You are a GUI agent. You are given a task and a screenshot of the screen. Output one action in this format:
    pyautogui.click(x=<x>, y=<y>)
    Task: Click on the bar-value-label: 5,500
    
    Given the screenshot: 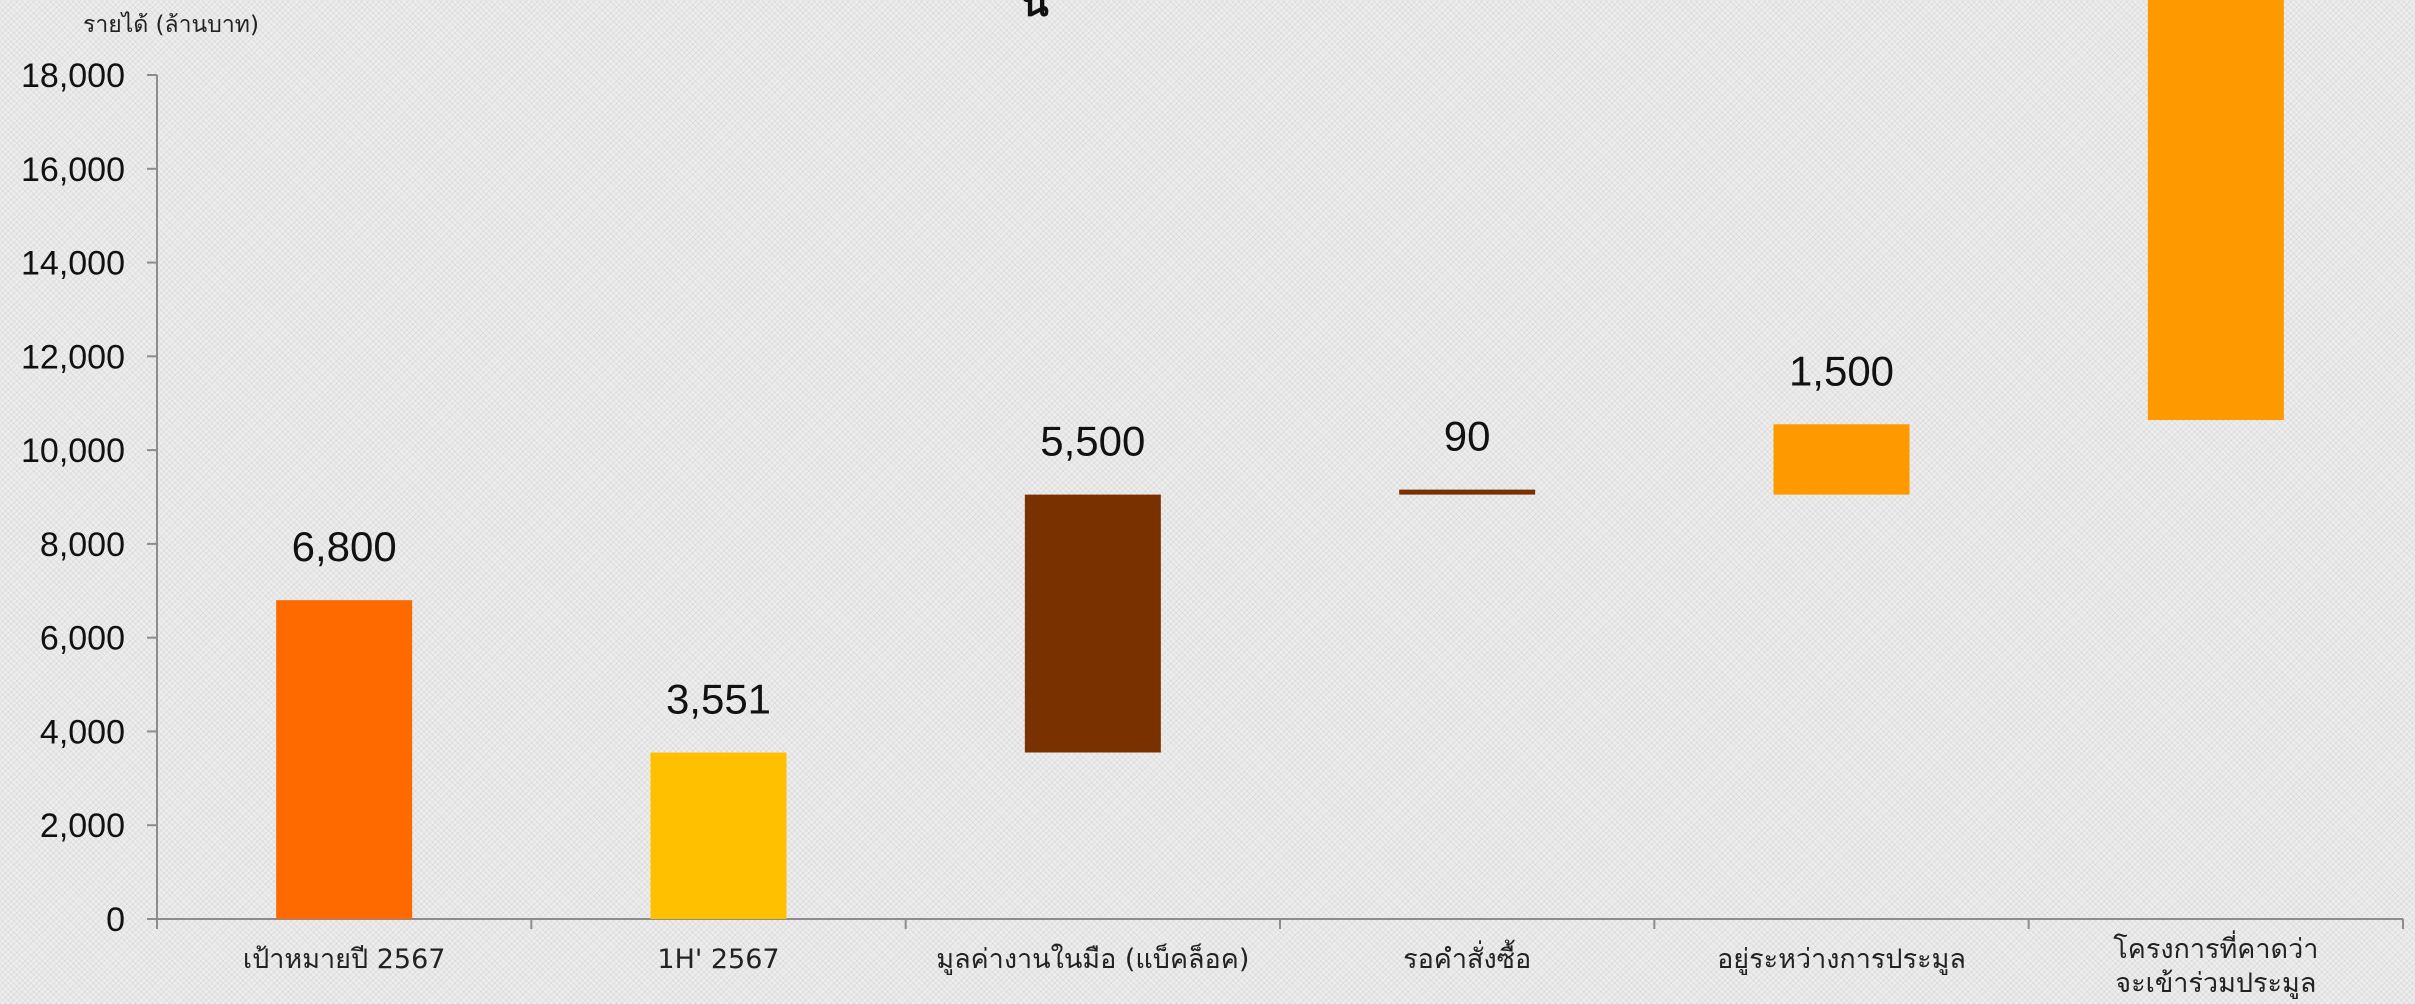 What is the action you would take?
    pyautogui.click(x=1092, y=441)
    